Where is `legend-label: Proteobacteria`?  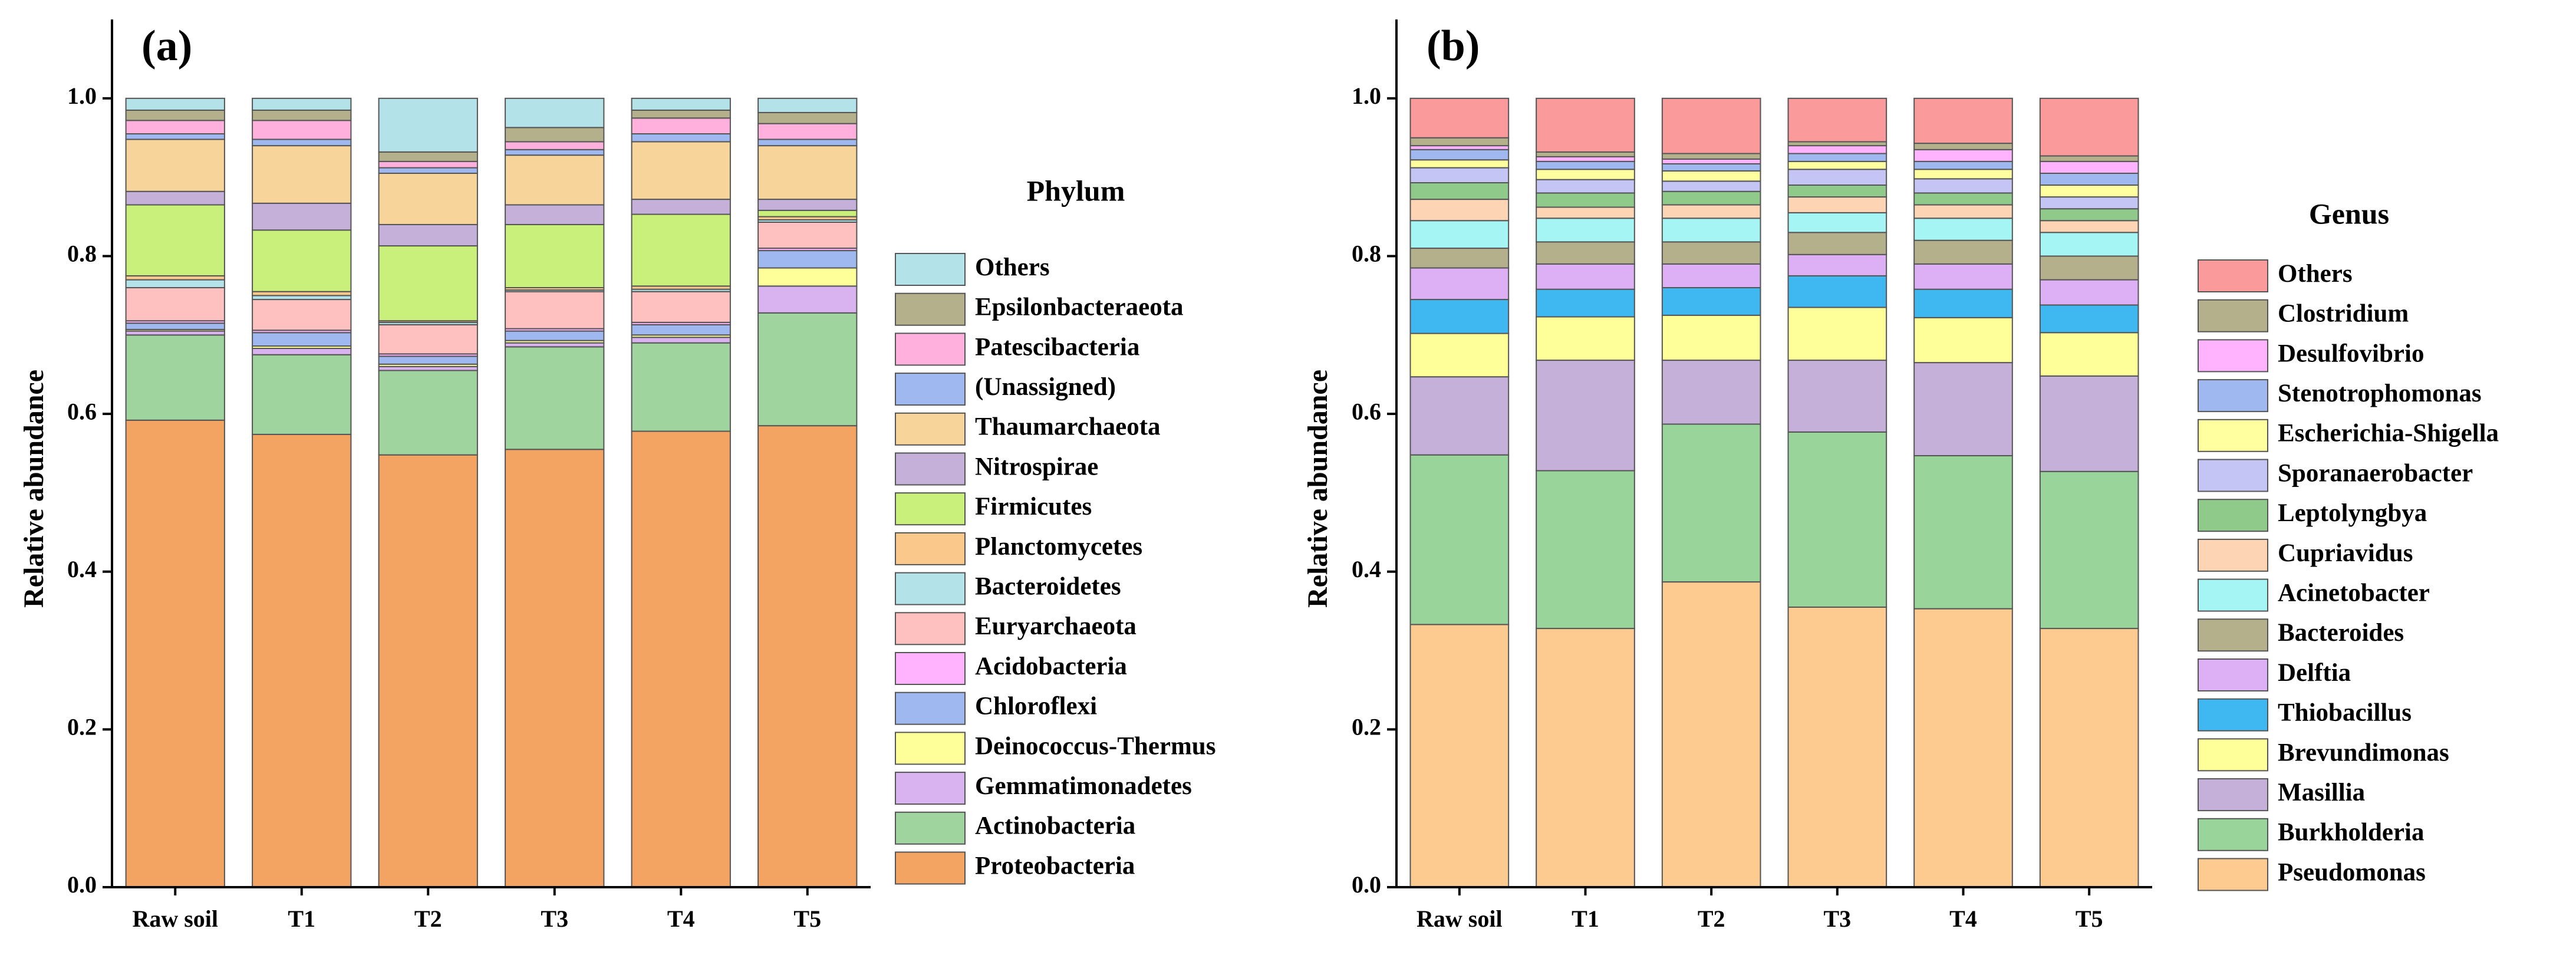
legend-label: Proteobacteria is located at coordinates (1055, 866).